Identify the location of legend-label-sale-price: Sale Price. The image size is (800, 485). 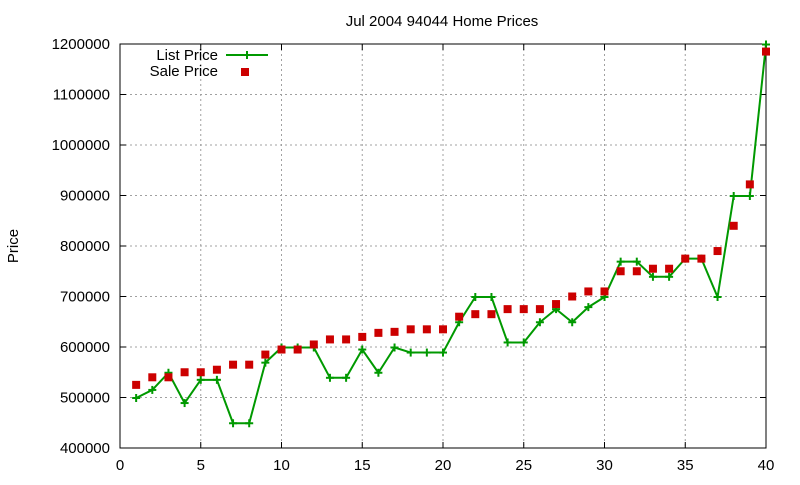
(184, 71).